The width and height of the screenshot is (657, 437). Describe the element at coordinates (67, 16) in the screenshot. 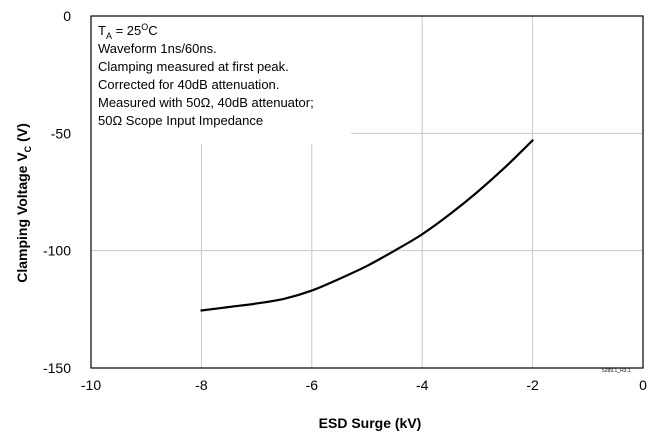

I see `y-tick-label: 0` at that location.